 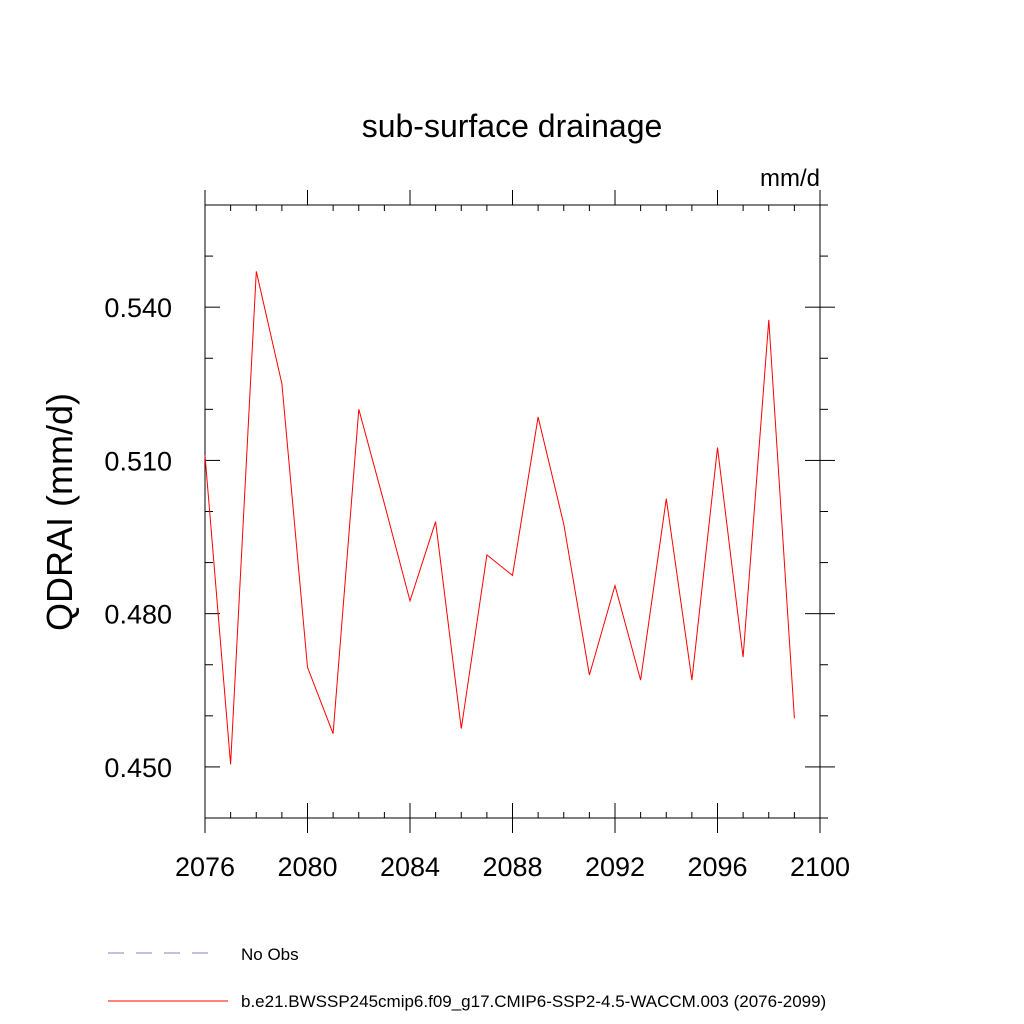 I want to click on x-tick-label: 2076, so click(x=205, y=867).